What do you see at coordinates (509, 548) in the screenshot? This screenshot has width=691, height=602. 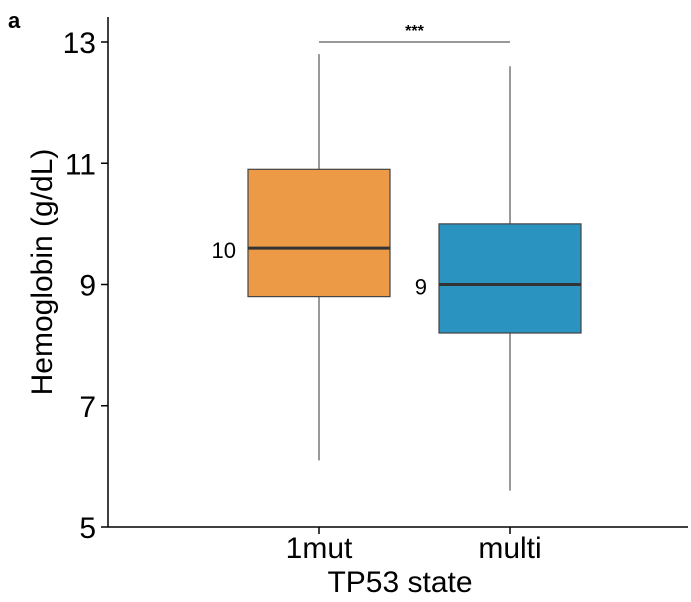 I see `x-tick-label: multi` at bounding box center [509, 548].